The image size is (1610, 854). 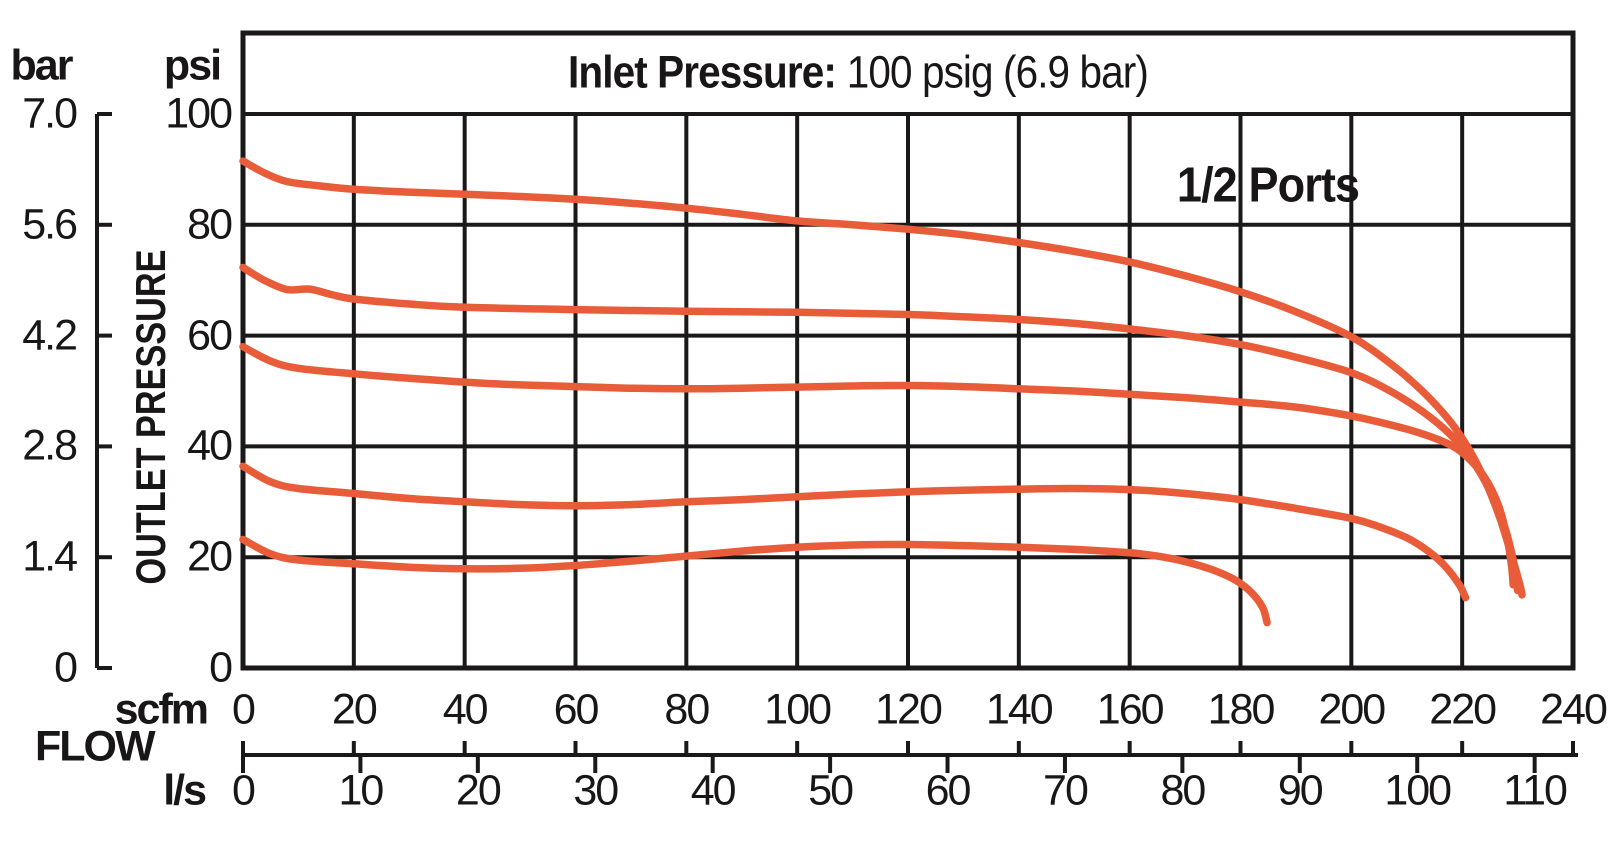 What do you see at coordinates (1535, 790) in the screenshot?
I see `ls-tick-label: 110` at bounding box center [1535, 790].